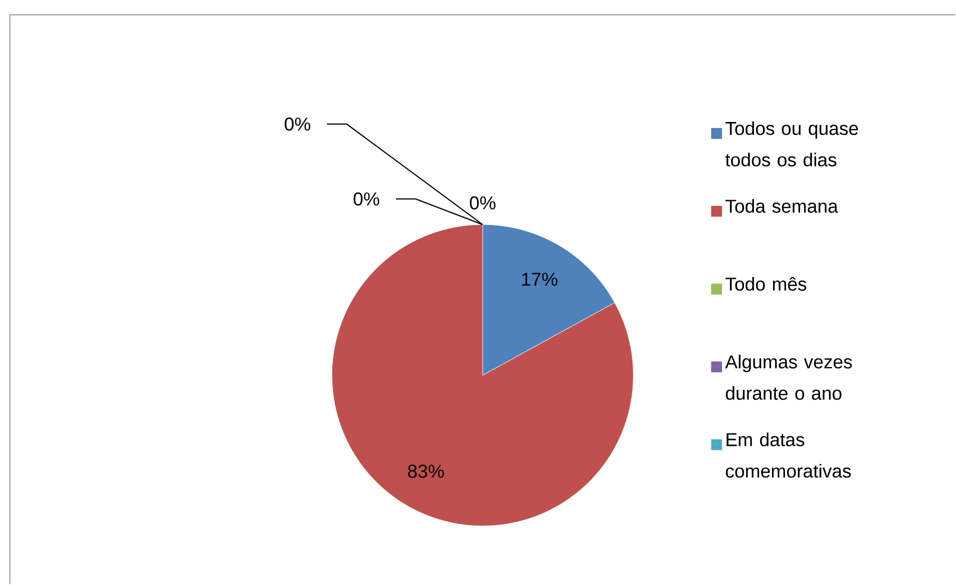 The image size is (956, 585). Describe the element at coordinates (426, 471) in the screenshot. I see `data-label: 83%` at that location.